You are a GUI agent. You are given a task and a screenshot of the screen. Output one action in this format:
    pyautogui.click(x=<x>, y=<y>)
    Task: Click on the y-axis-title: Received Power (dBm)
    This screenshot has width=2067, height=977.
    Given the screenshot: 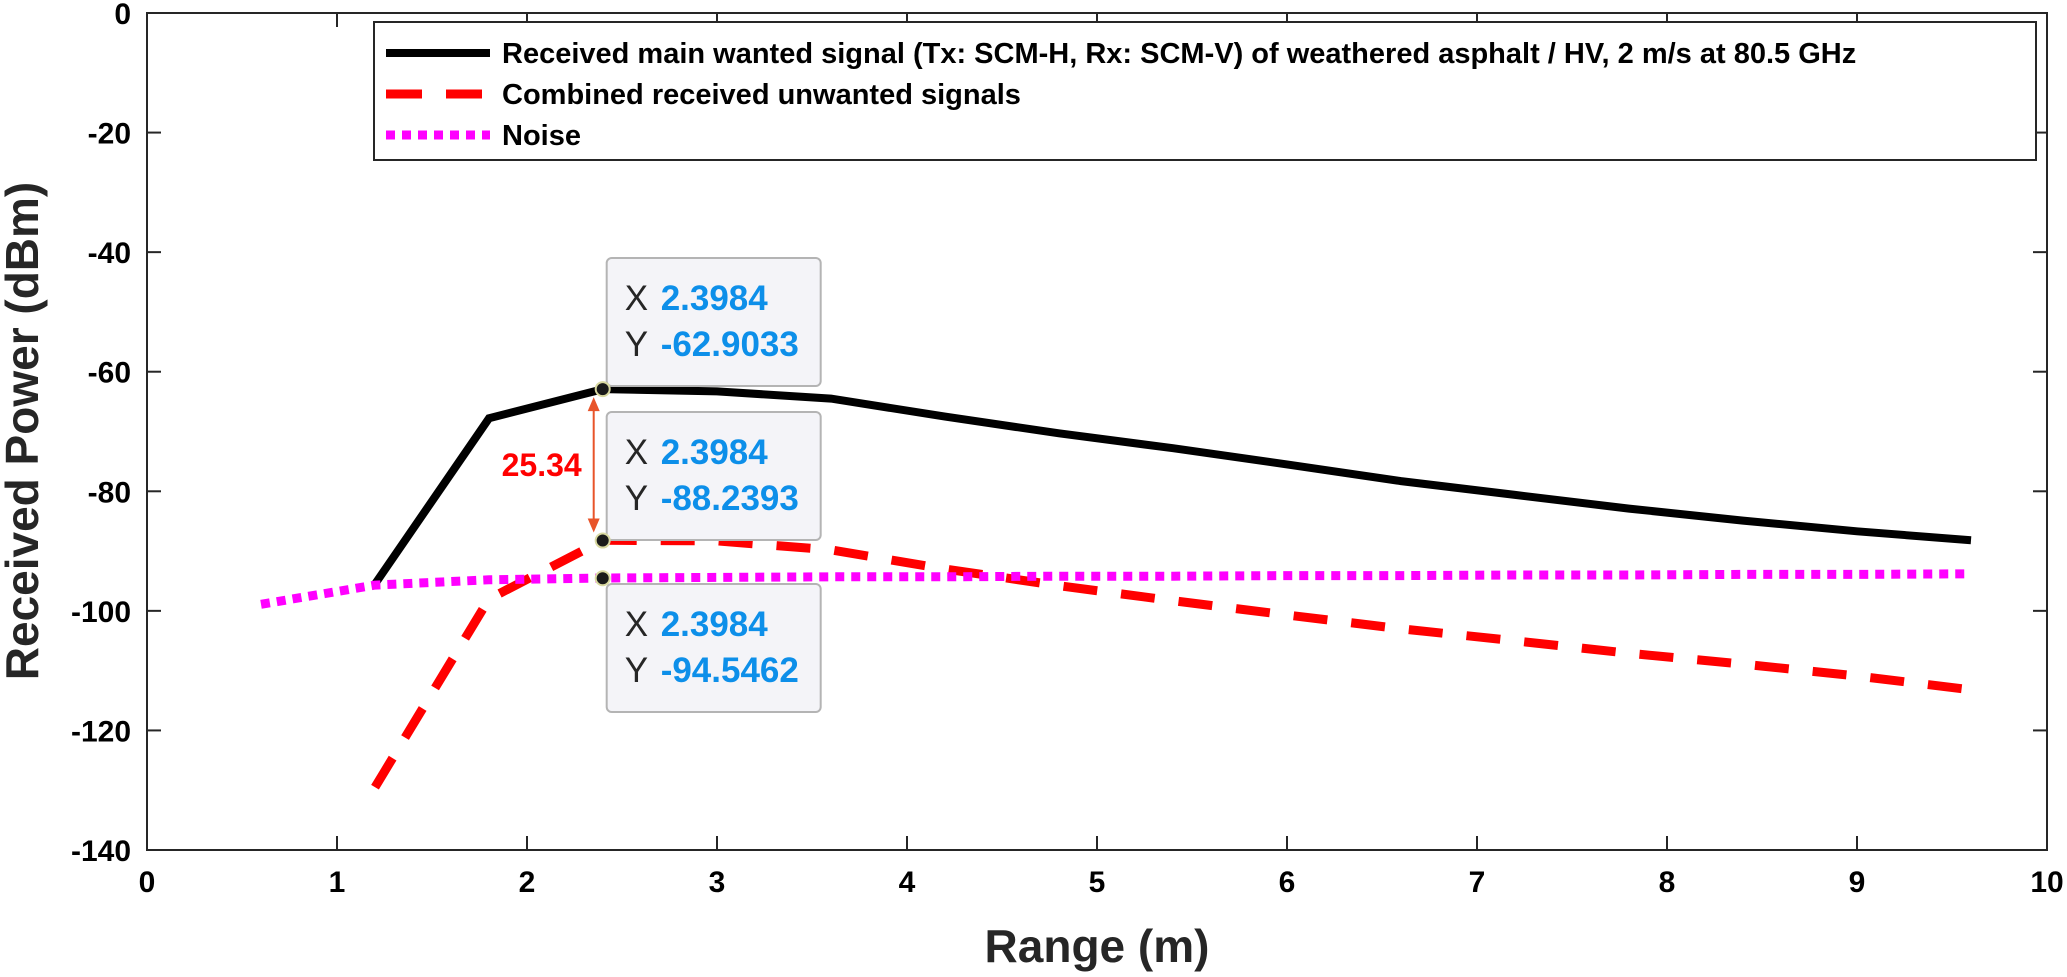 What is the action you would take?
    pyautogui.click(x=24, y=431)
    